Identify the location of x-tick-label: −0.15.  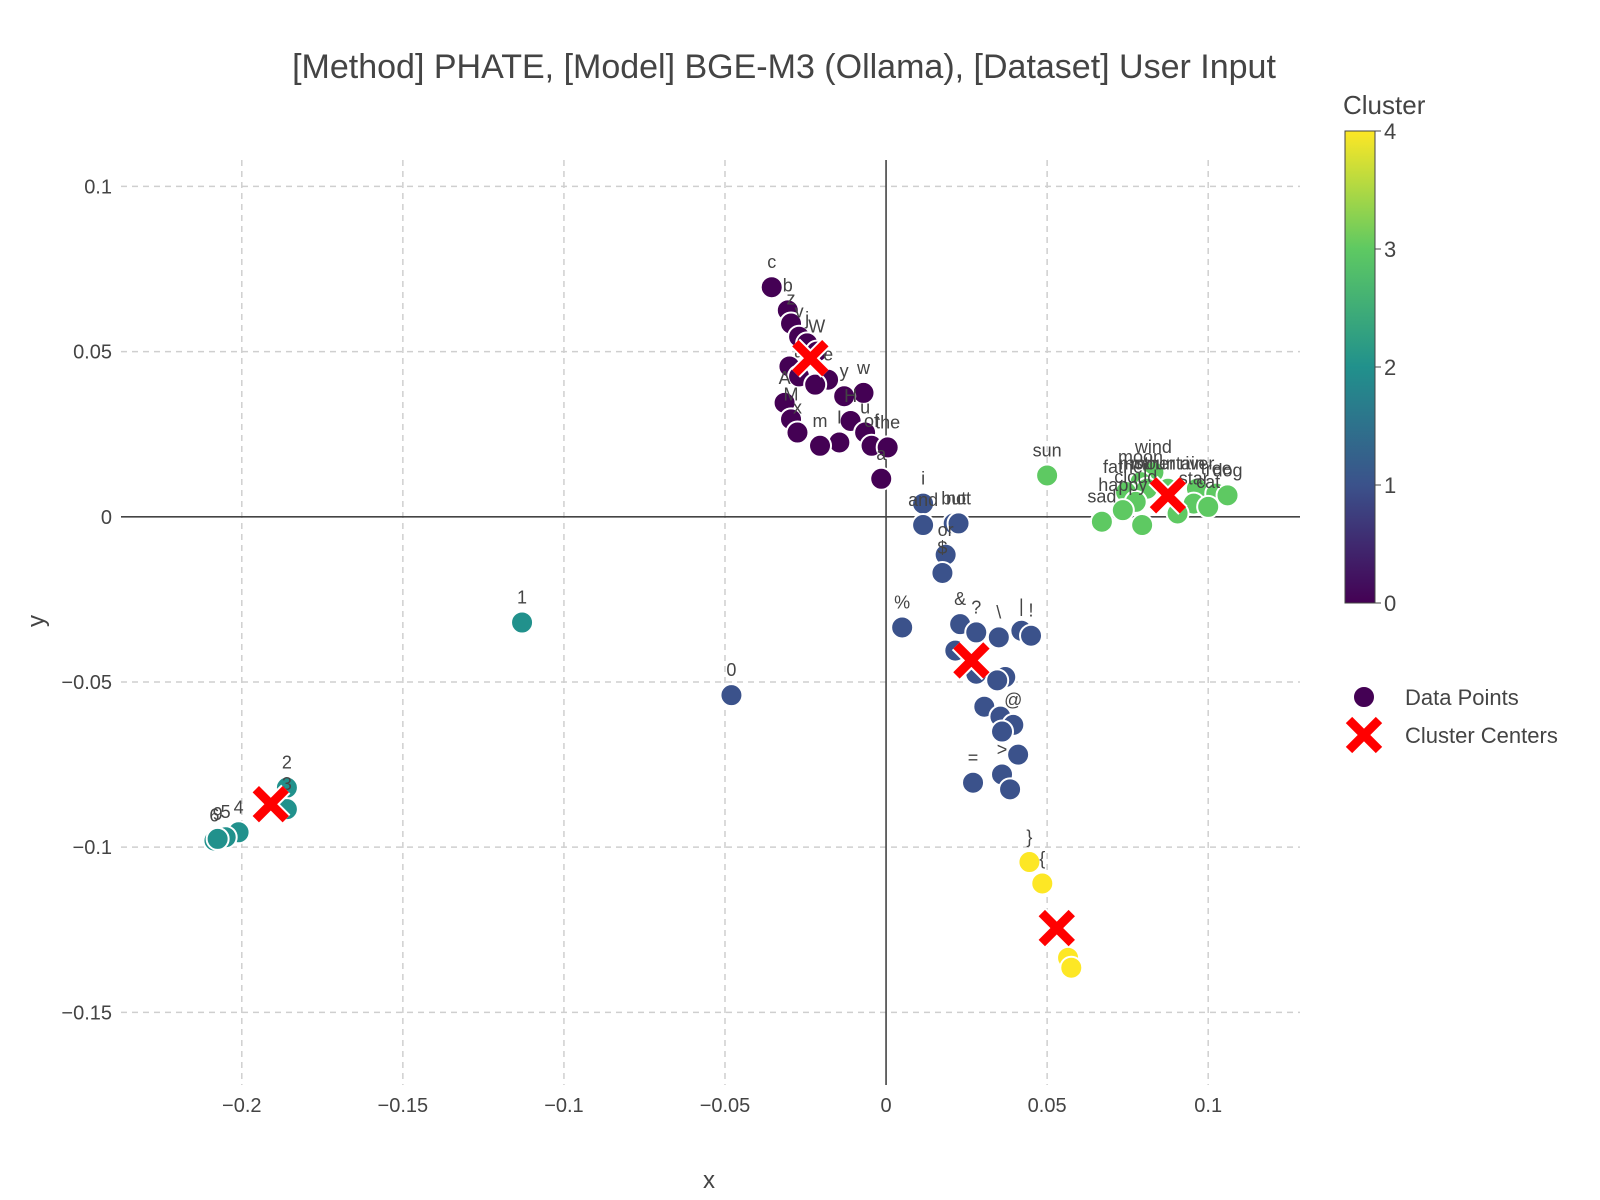
(403, 1106).